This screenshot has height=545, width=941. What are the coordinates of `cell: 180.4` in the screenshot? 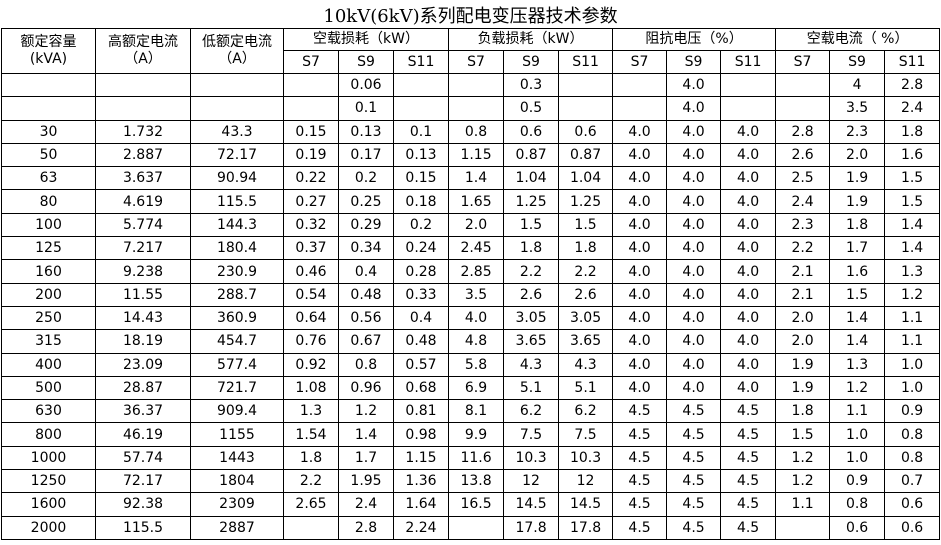 It's located at (237, 248).